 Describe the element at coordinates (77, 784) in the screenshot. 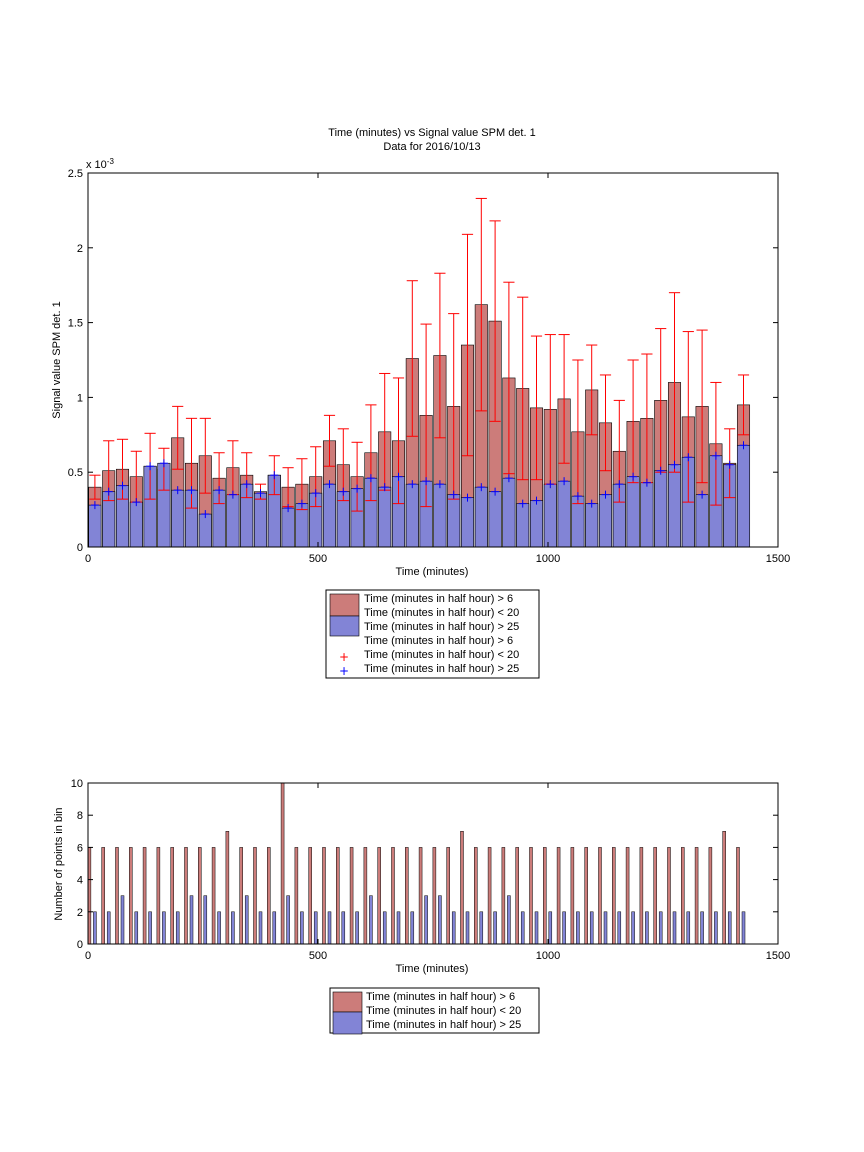

I see `bottom-y-tick-label: 10` at that location.